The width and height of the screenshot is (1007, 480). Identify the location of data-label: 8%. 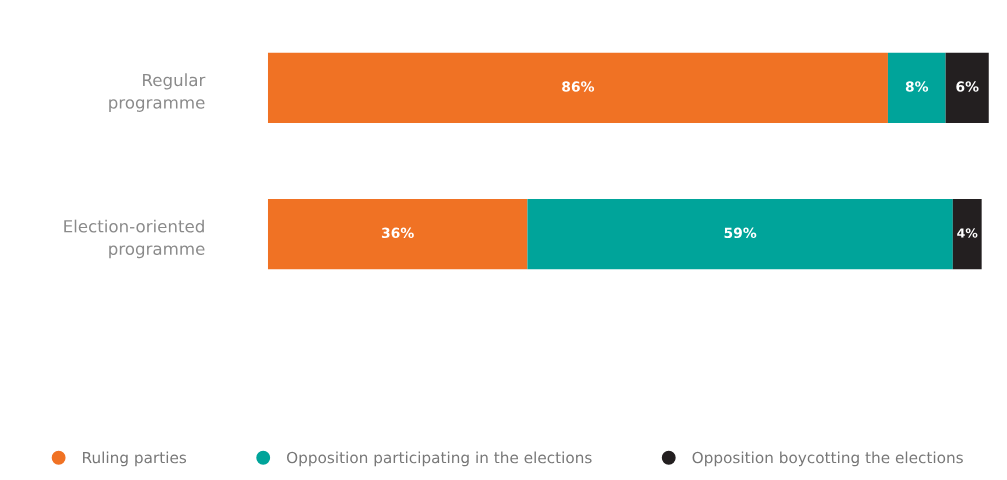
(917, 86).